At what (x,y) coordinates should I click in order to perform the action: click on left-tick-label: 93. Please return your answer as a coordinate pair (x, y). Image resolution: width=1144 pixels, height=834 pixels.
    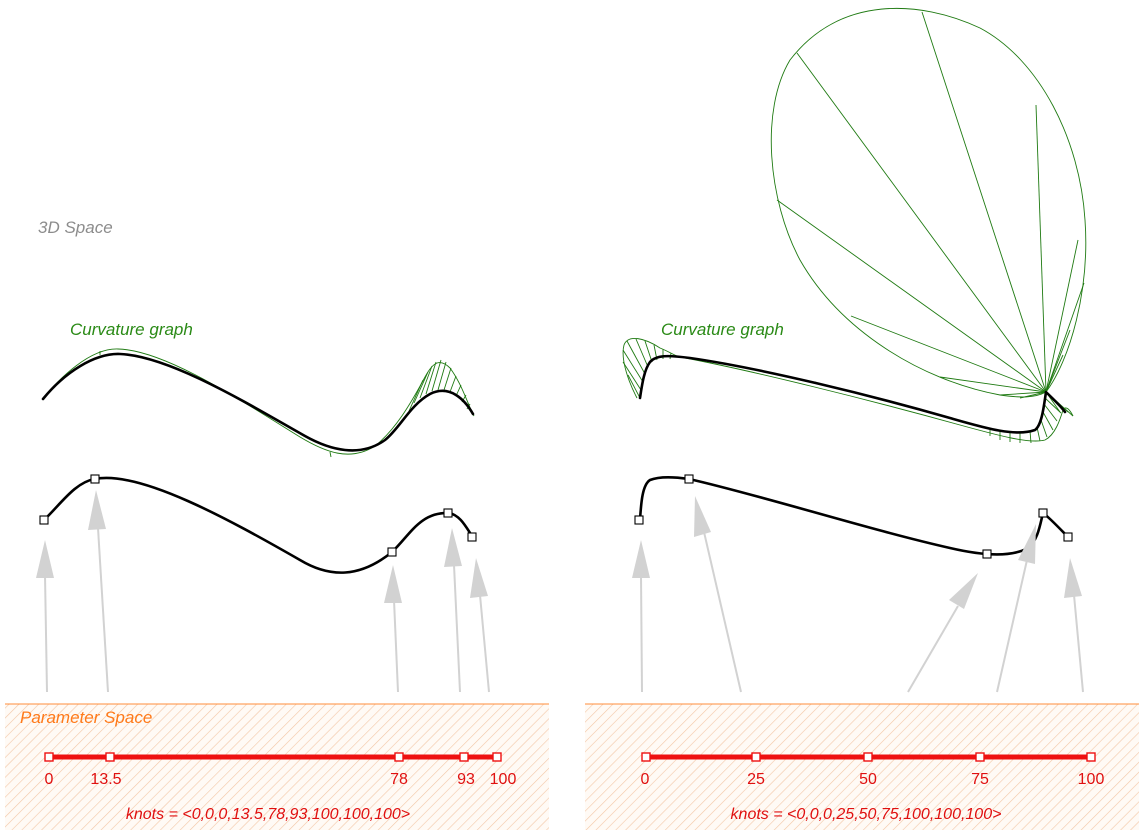
    Looking at the image, I should click on (466, 779).